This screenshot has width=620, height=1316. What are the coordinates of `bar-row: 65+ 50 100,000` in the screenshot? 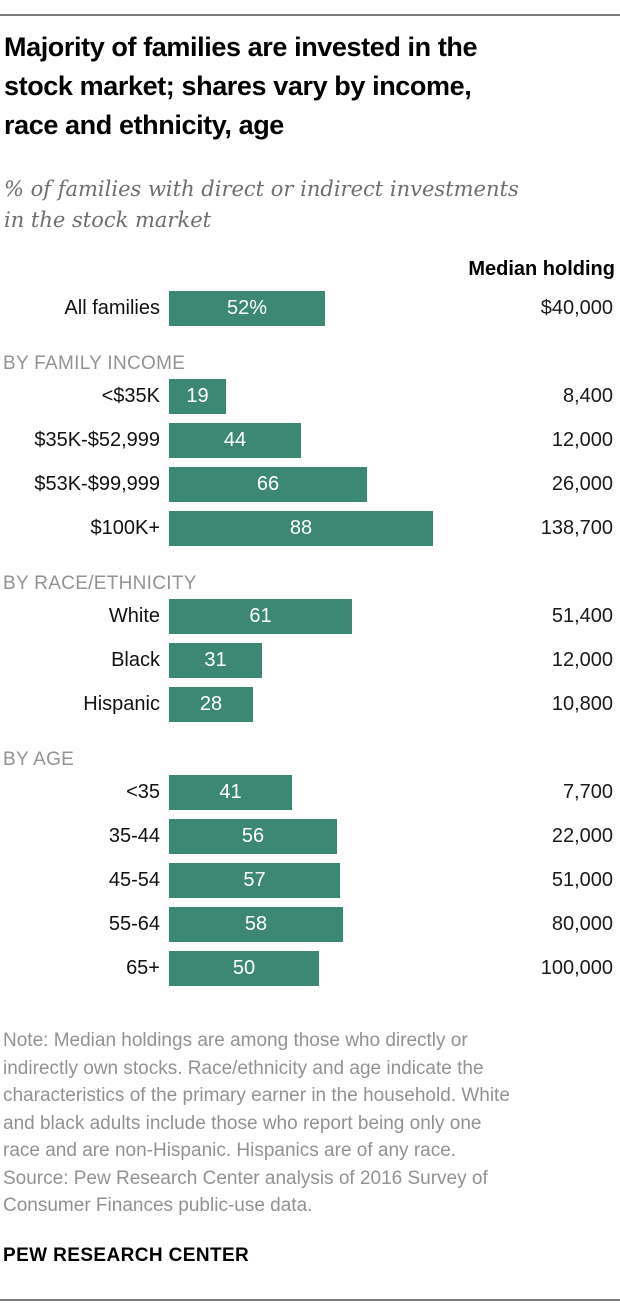 It's located at (310, 968).